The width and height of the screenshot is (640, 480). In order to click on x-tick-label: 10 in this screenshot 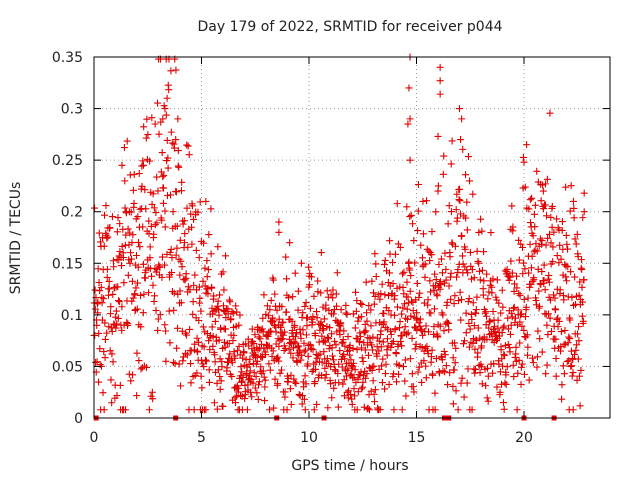, I will do `click(309, 438)`.